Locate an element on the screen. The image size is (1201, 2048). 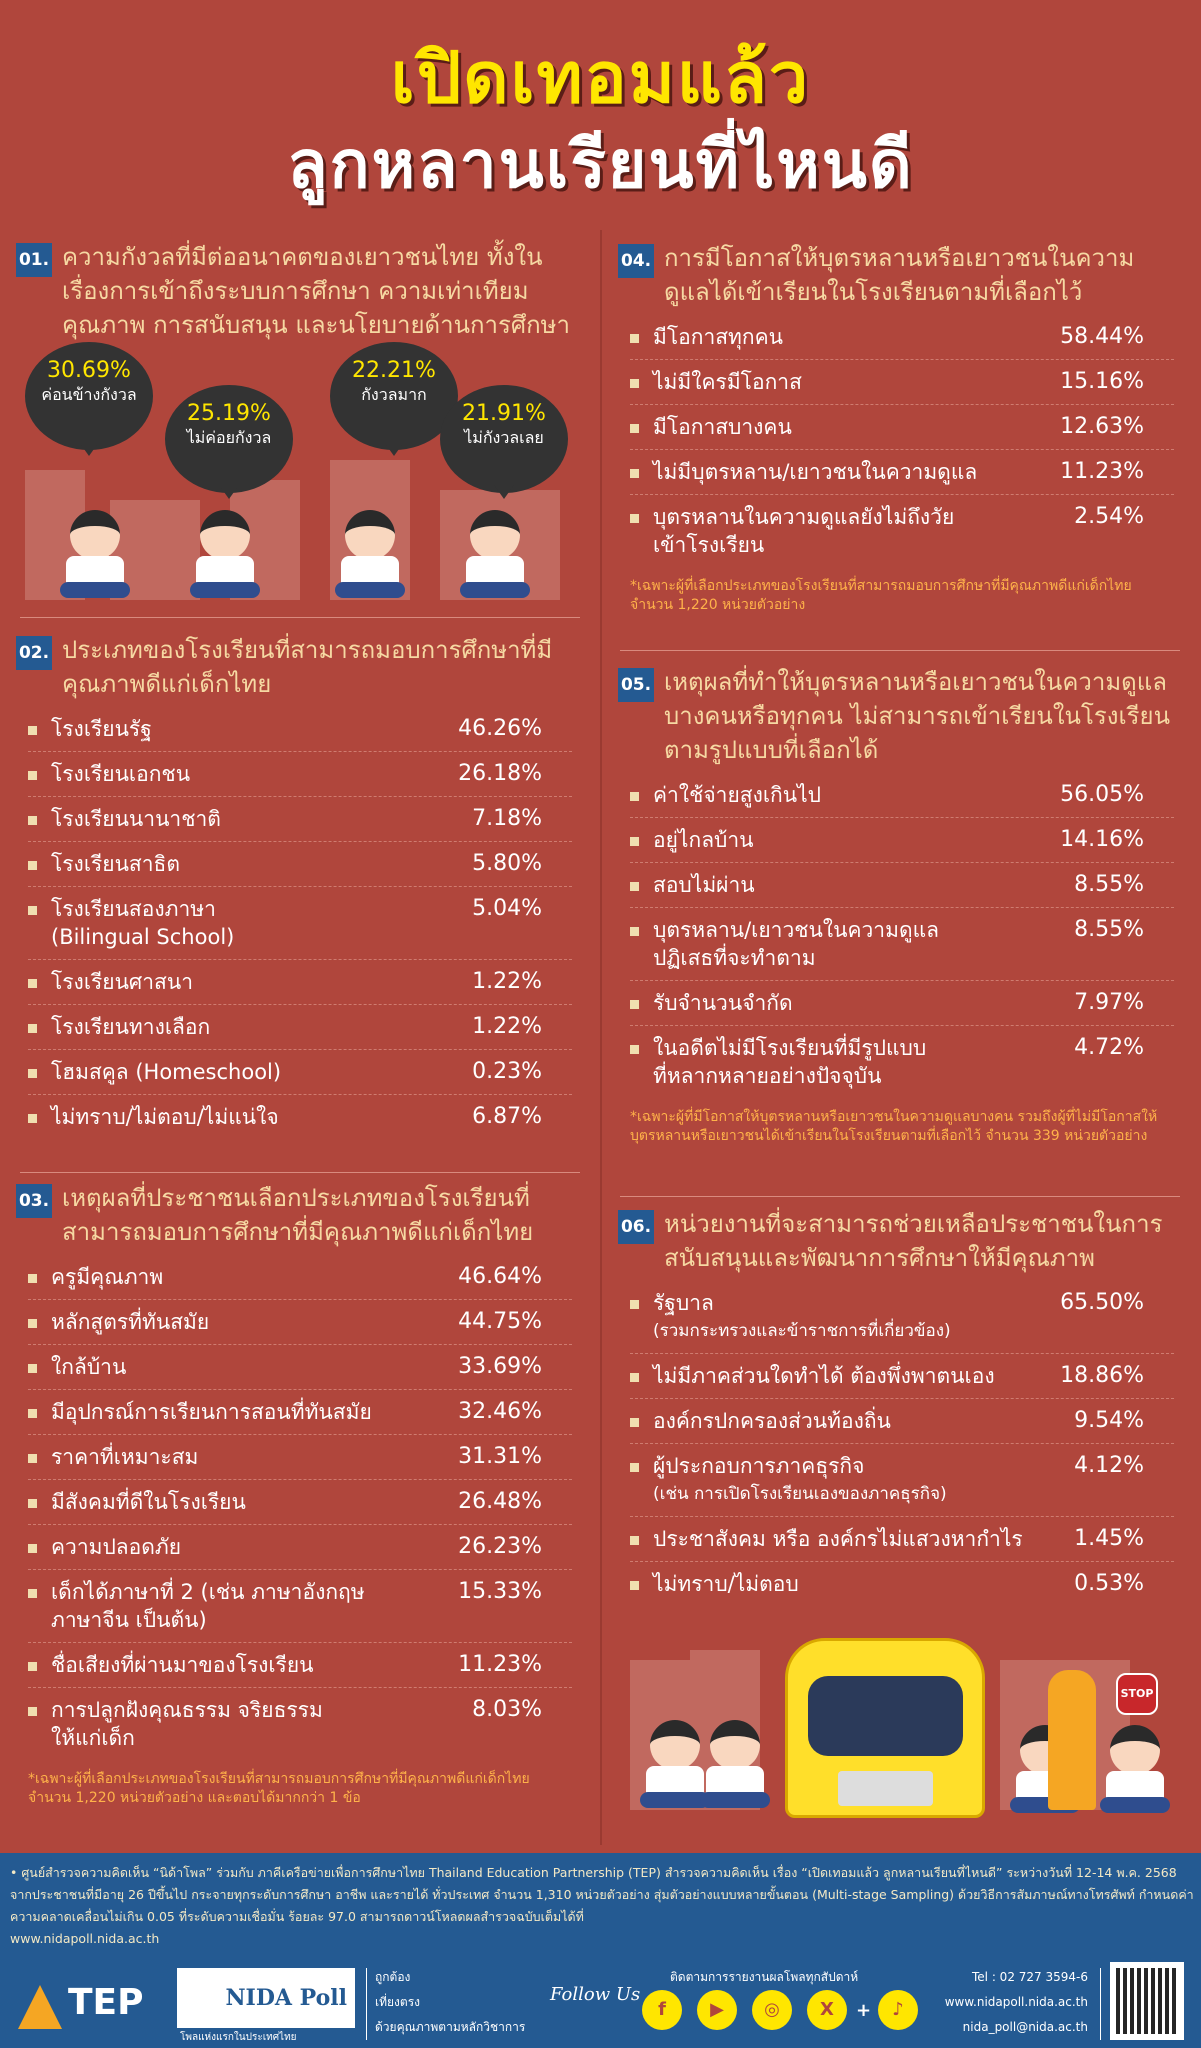
result-row: มีอุปกรณ์การเรียนการสอนที่ทันสมัย 32.46% is located at coordinates (300, 1412).